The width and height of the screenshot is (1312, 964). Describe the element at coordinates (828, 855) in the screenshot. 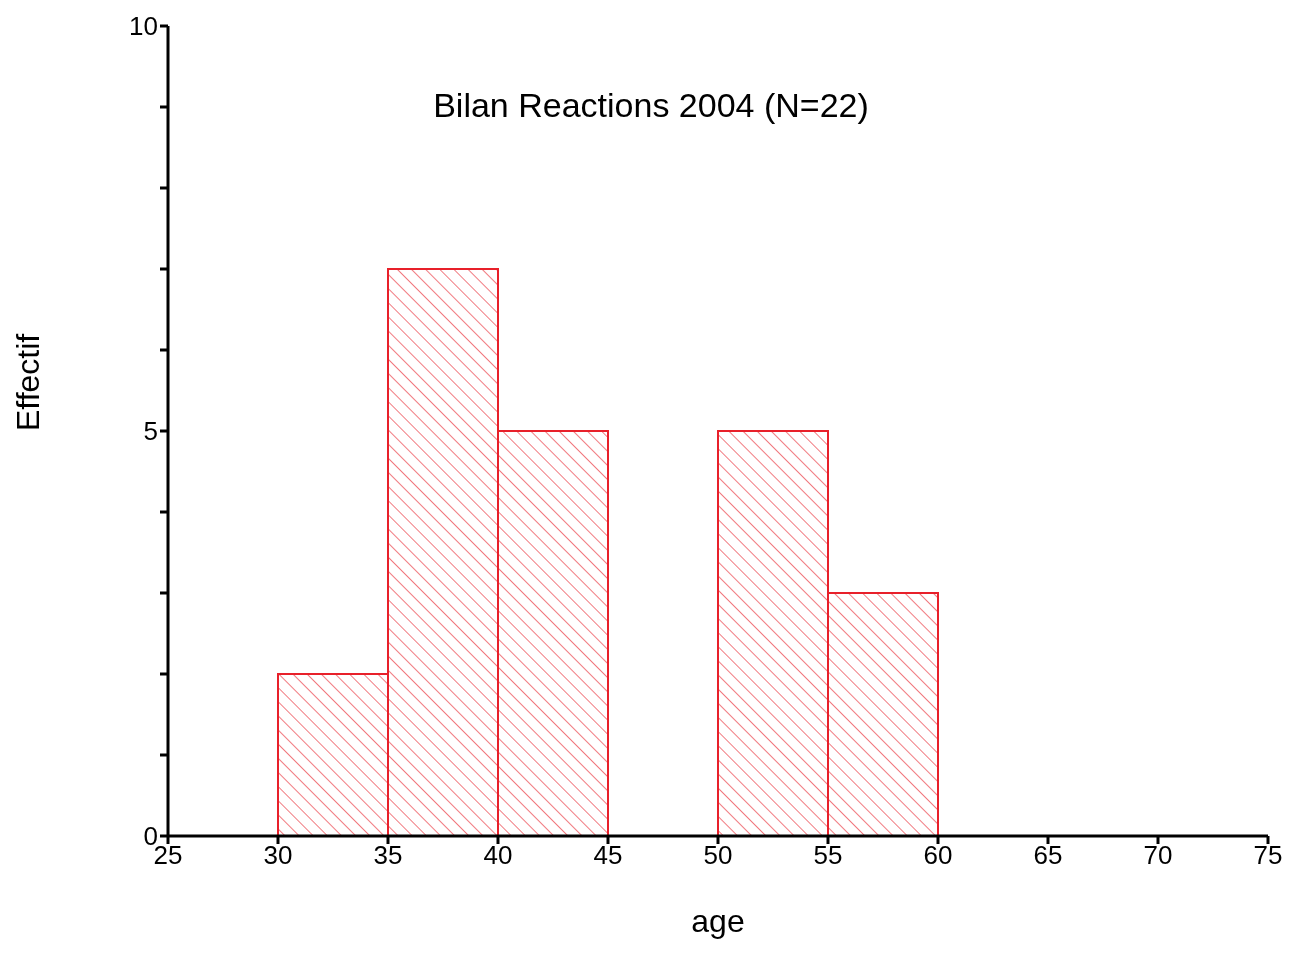

I see `x-tick-label: 55` at that location.